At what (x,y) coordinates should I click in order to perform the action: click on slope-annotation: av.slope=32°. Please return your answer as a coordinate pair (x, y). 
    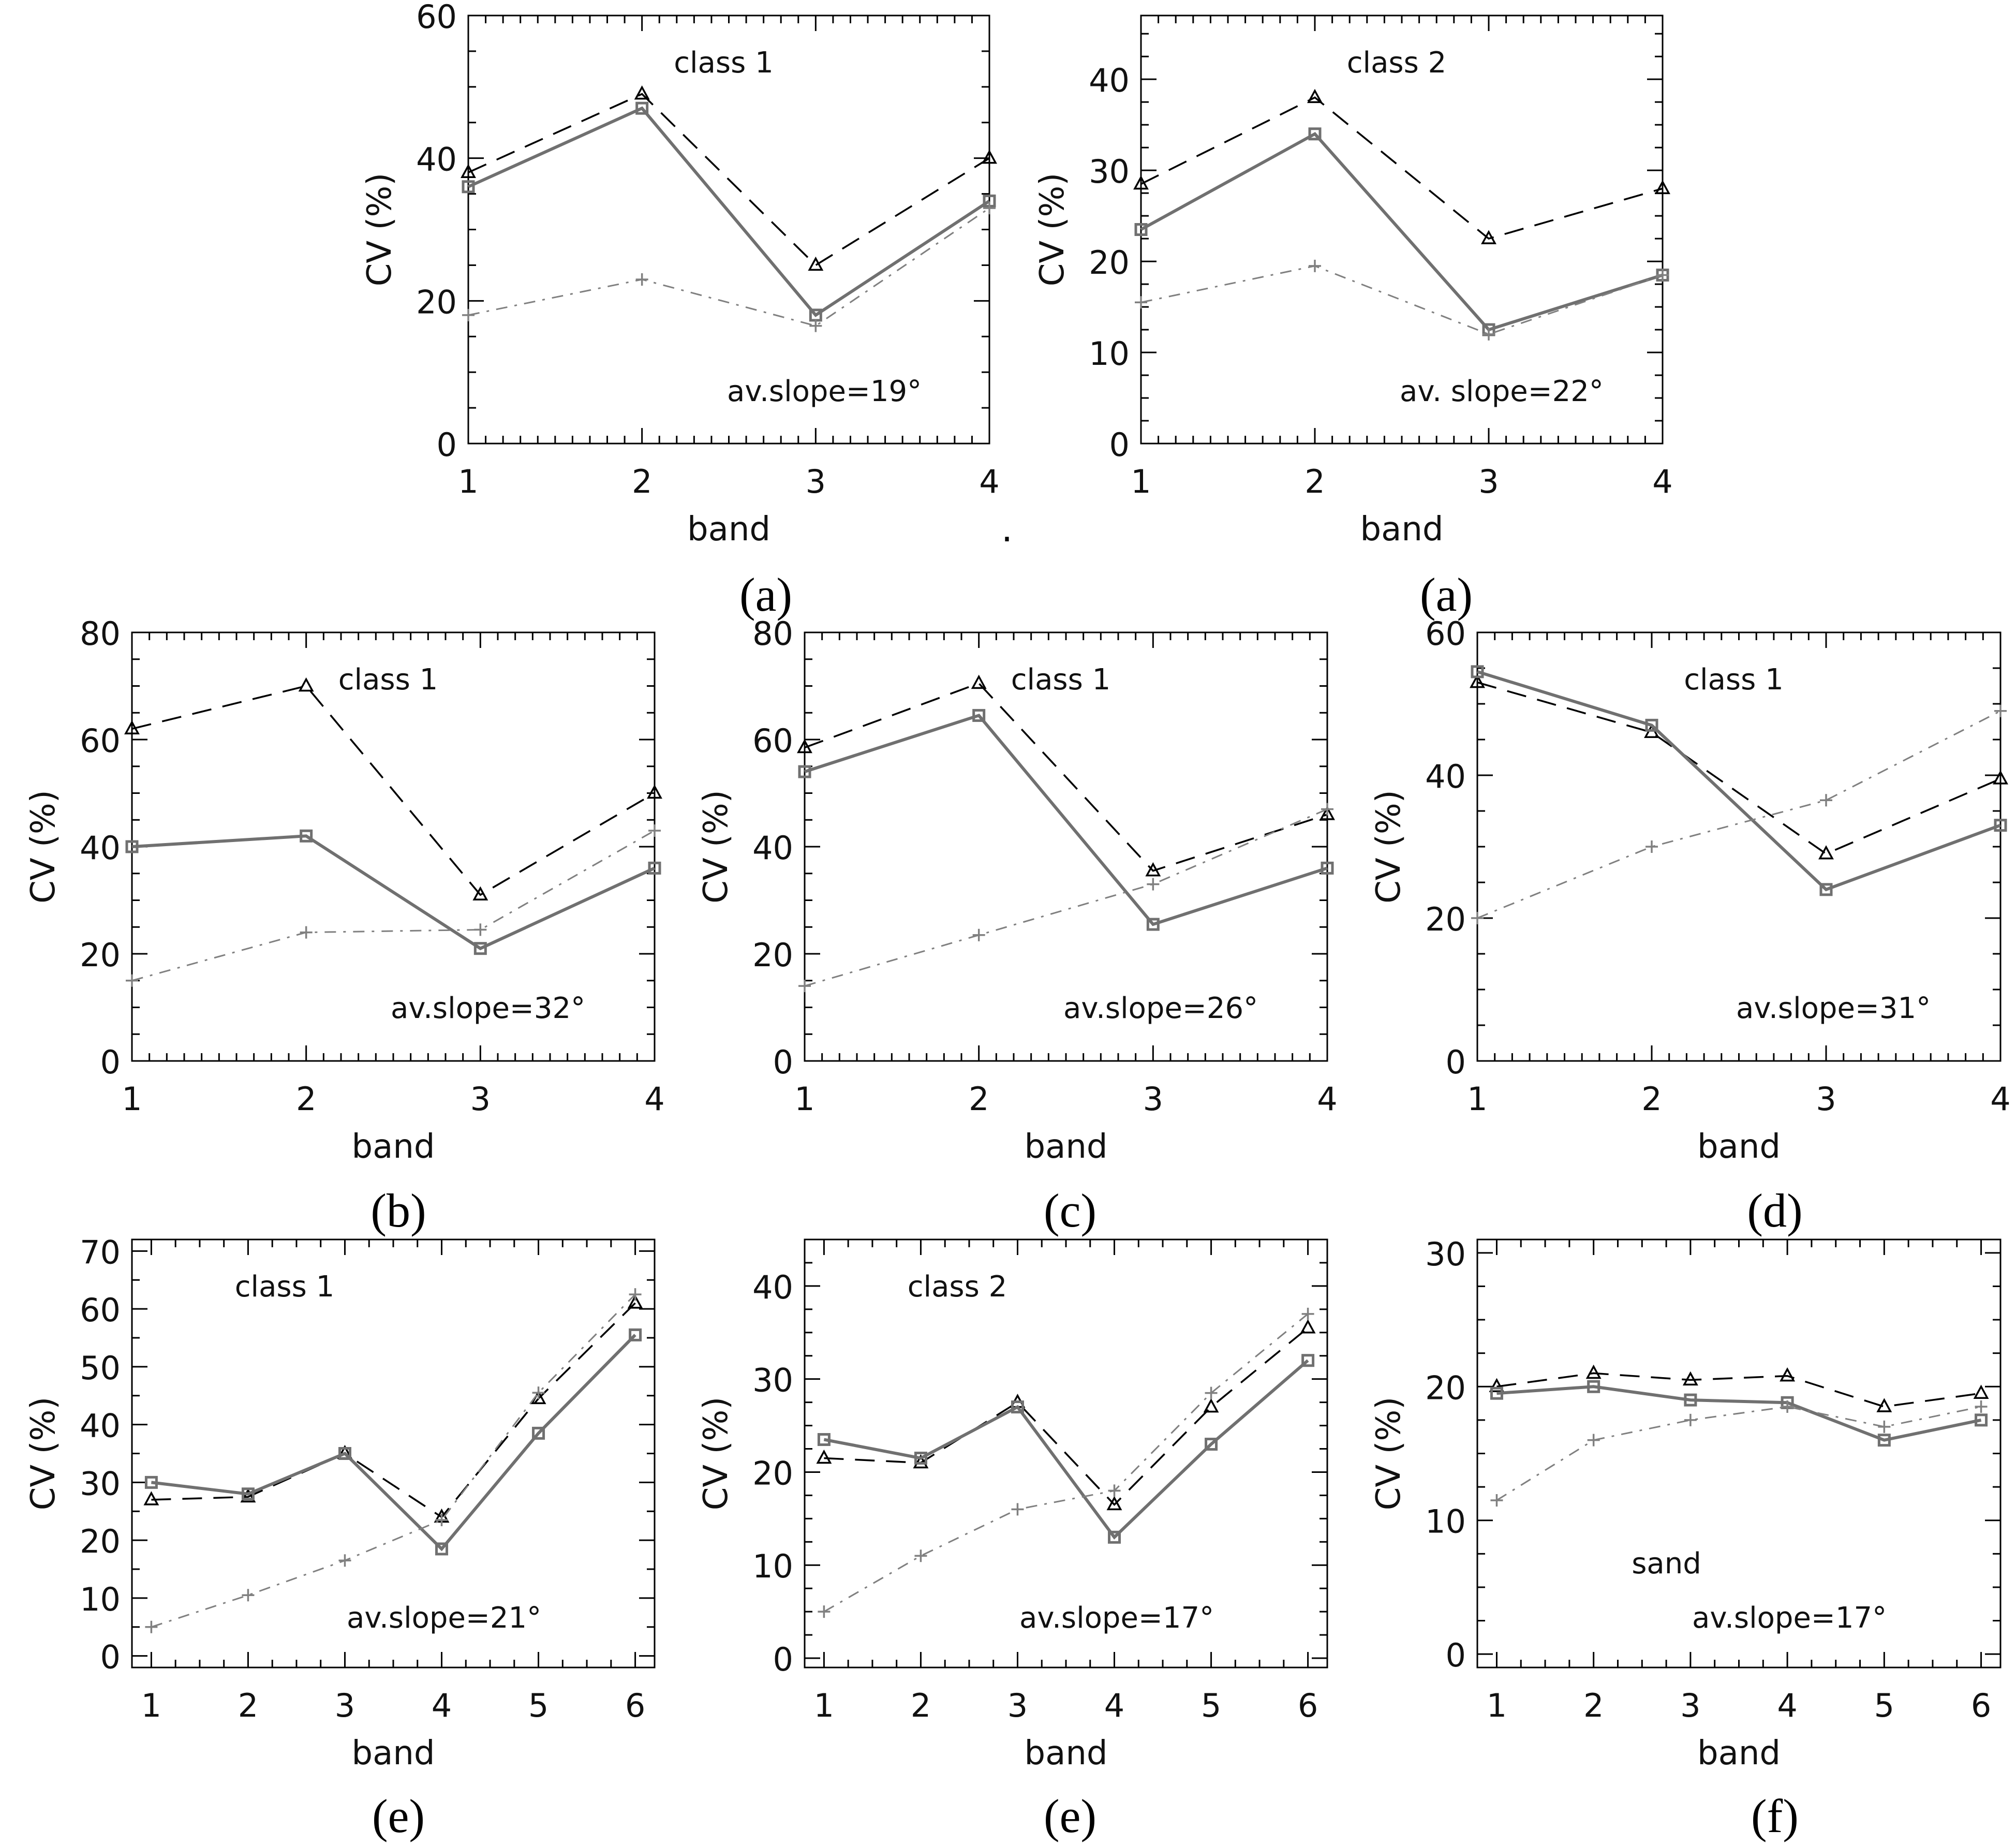
    Looking at the image, I should click on (488, 1008).